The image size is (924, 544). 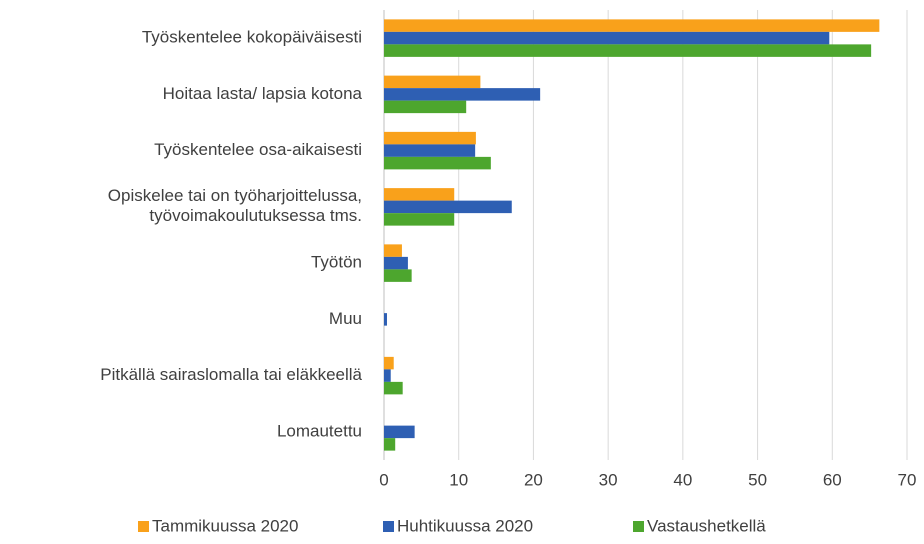 I want to click on x-tick-label: 0, so click(x=383, y=479).